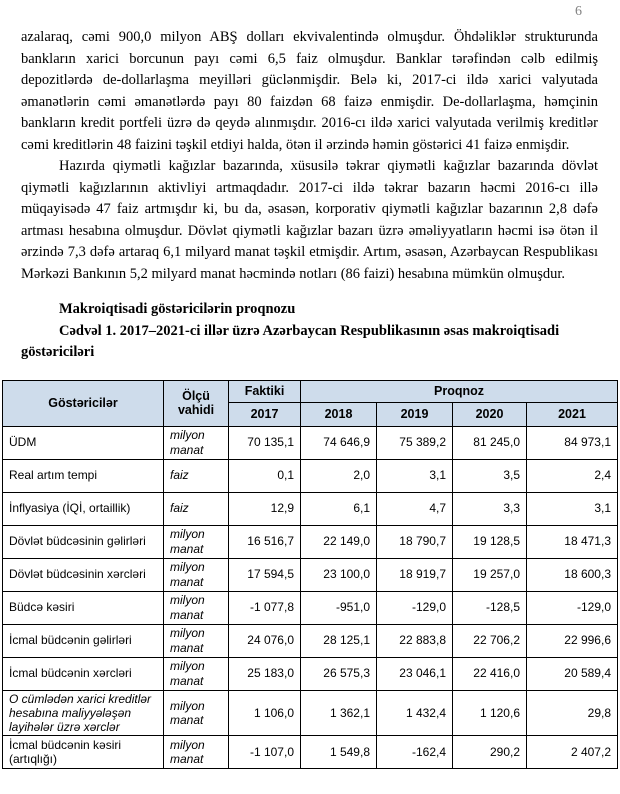  I want to click on column-header-year-2019: 2019, so click(414, 414).